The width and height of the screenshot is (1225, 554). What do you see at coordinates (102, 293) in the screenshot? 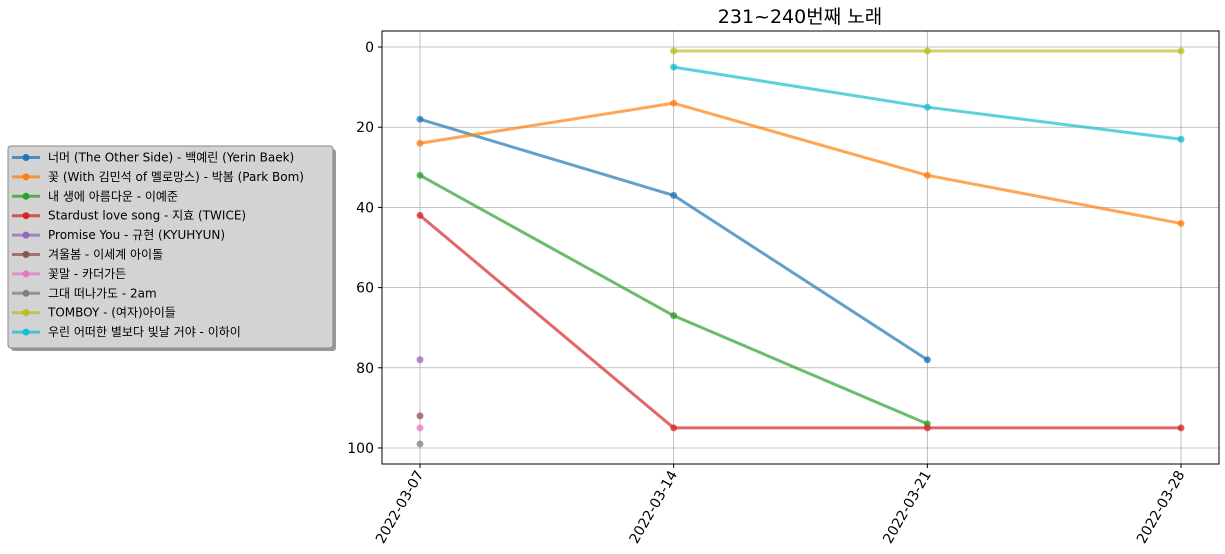
I see `legend-label: 그대 떠나가도 - 2am` at bounding box center [102, 293].